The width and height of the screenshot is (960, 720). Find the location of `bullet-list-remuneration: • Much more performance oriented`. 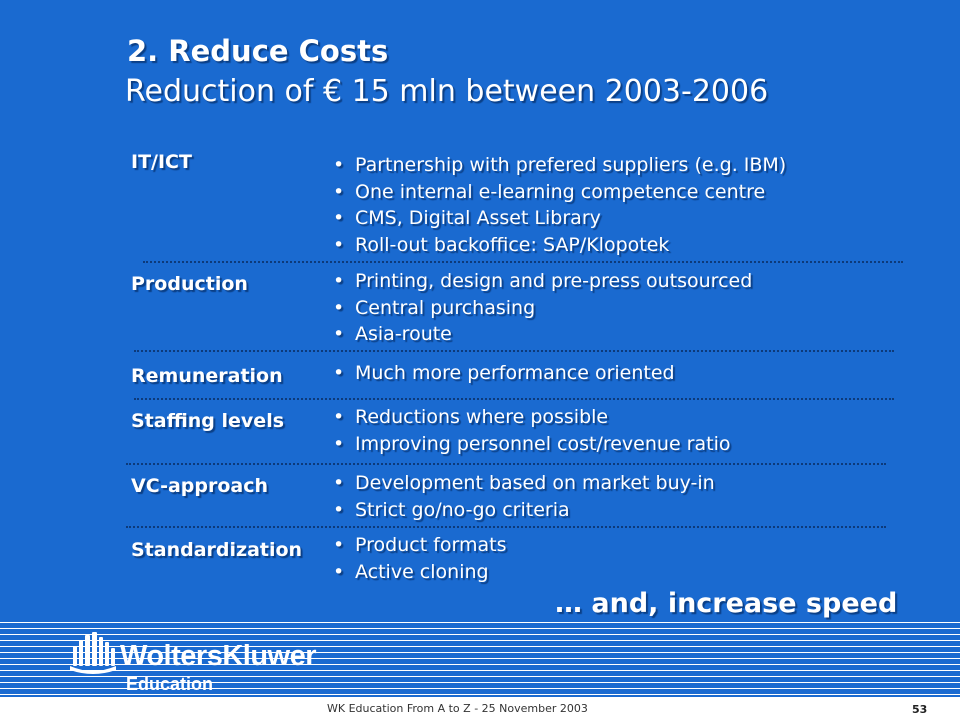

bullet-list-remuneration: • Much more performance oriented is located at coordinates (504, 373).